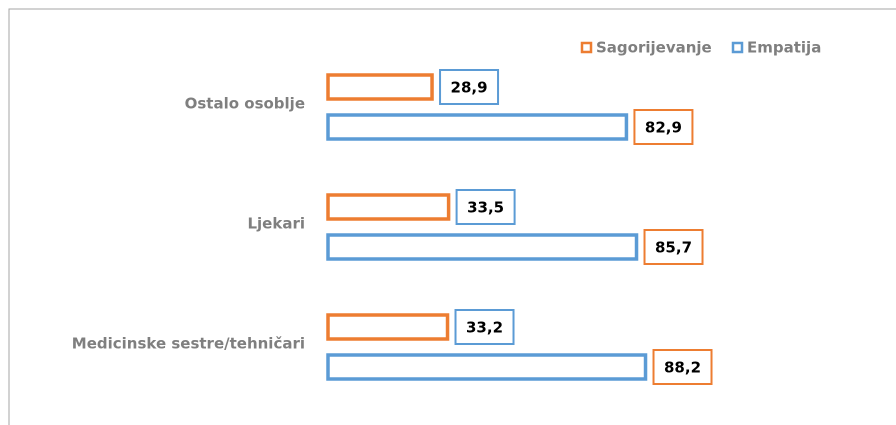  I want to click on category-label: Ljekari, so click(276, 224).